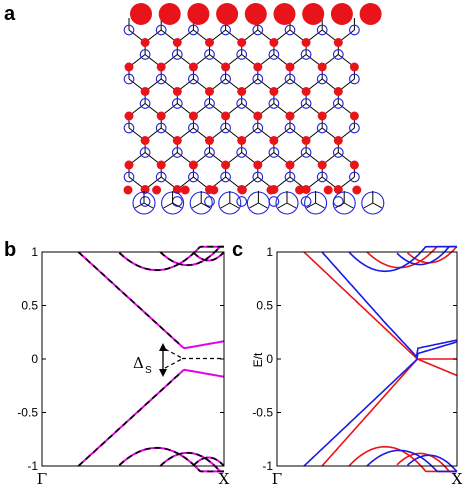  Describe the element at coordinates (10, 250) in the screenshot. I see `panel-label-b: b` at that location.